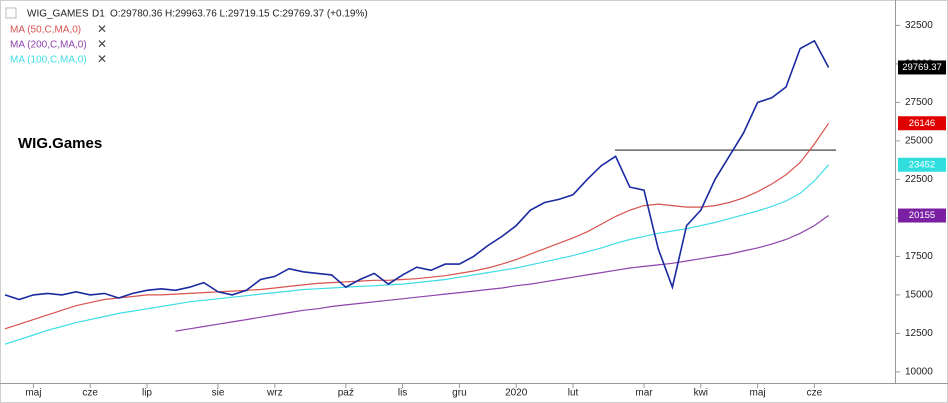 This screenshot has height=403, width=948. I want to click on y-tick-label: 25000, so click(919, 141).